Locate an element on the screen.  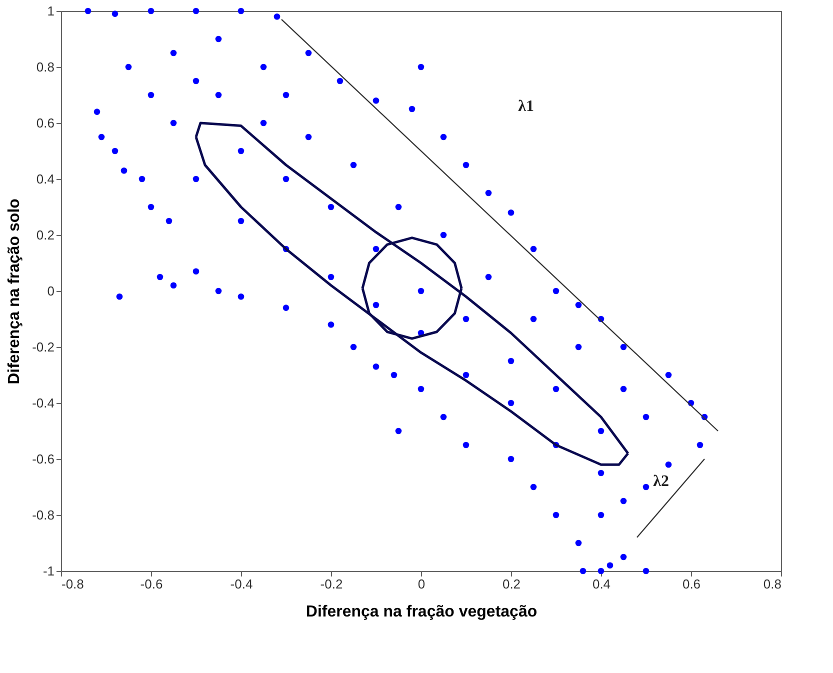
x-axis-title: Diferença na fração vegetação is located at coordinates (422, 612).